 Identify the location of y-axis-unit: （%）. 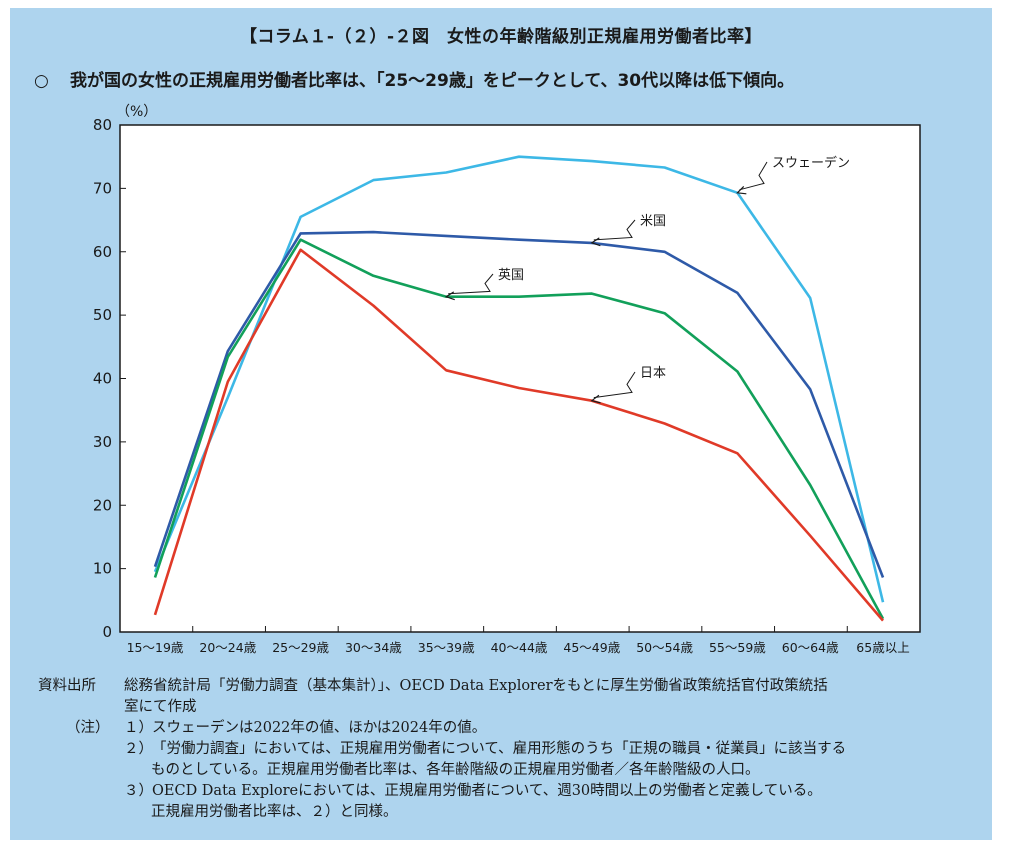
(136, 112).